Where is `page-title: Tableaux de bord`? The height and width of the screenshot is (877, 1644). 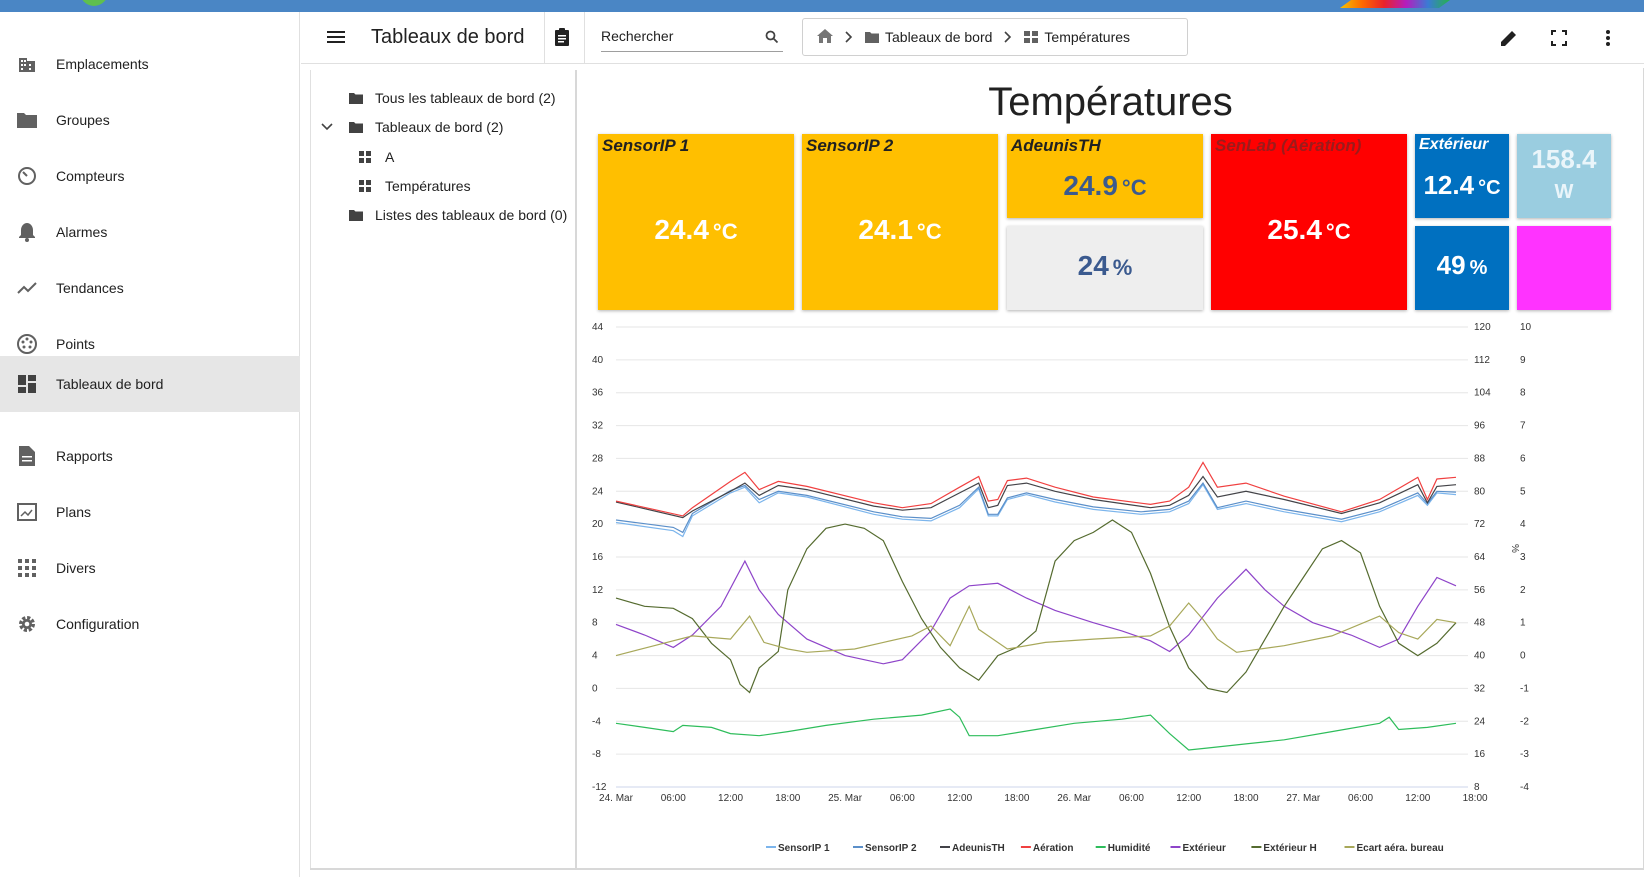 page-title: Tableaux de bord is located at coordinates (448, 37).